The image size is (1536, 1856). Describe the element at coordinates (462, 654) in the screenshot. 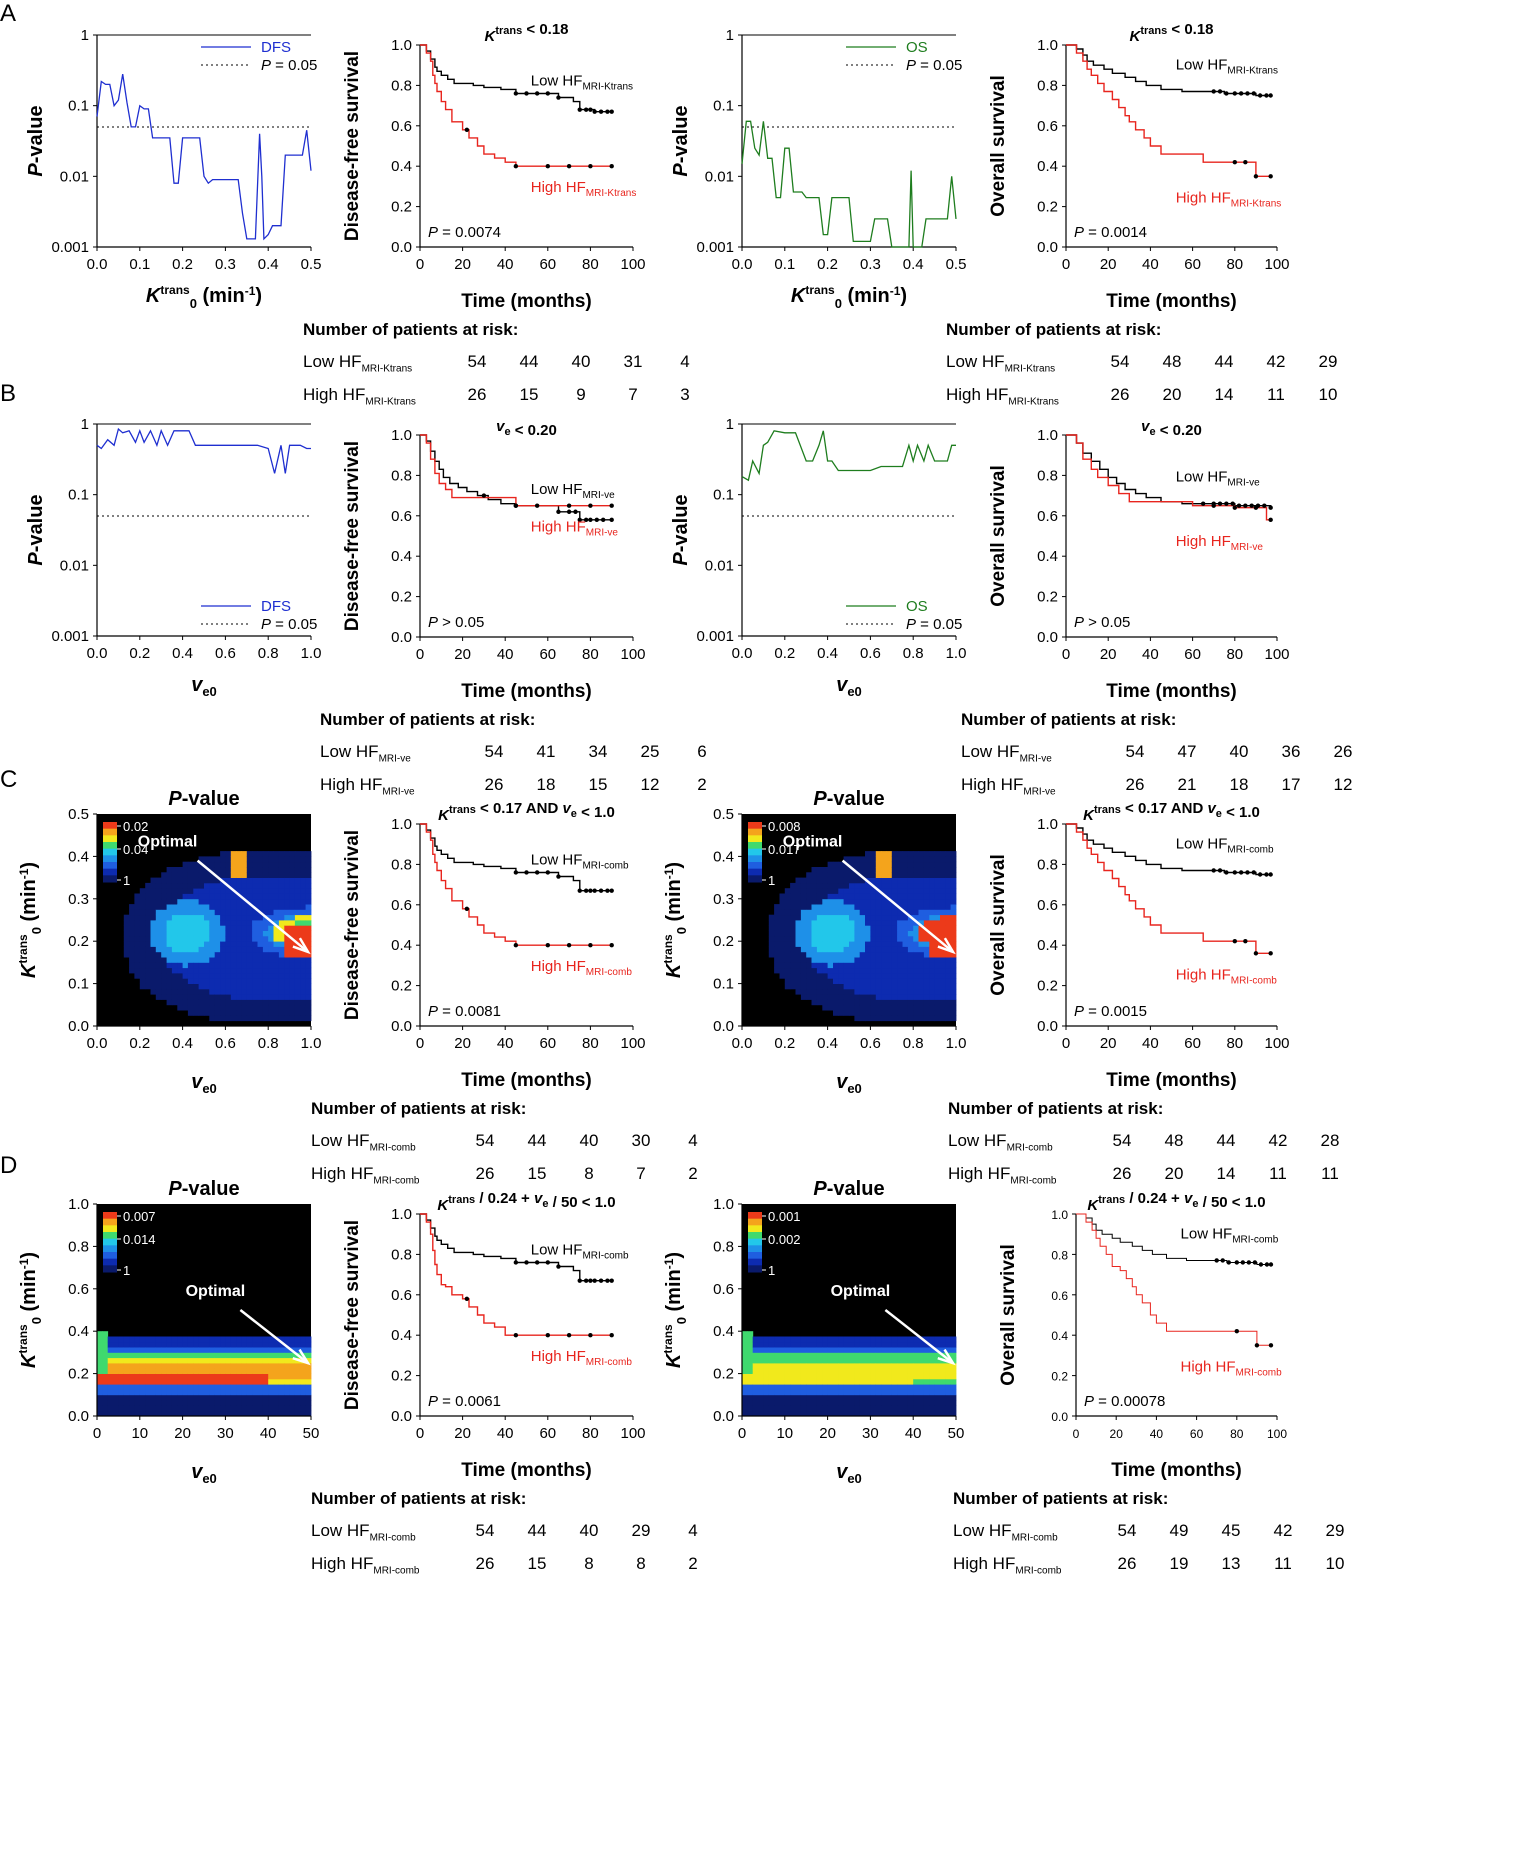

I see `chart-B2-xtick-label: 20` at that location.